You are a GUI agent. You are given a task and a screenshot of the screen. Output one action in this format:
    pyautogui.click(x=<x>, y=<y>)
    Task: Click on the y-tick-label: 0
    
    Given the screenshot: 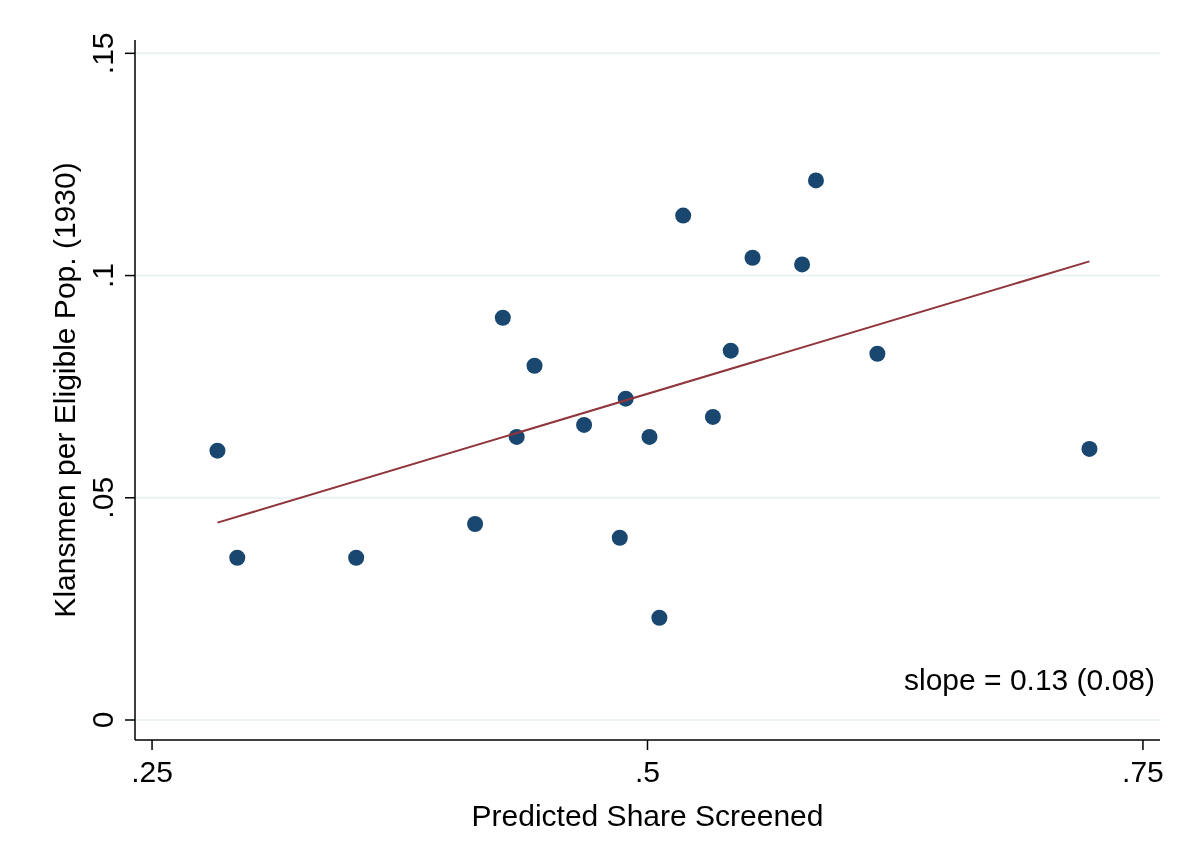 What is the action you would take?
    pyautogui.click(x=102, y=720)
    